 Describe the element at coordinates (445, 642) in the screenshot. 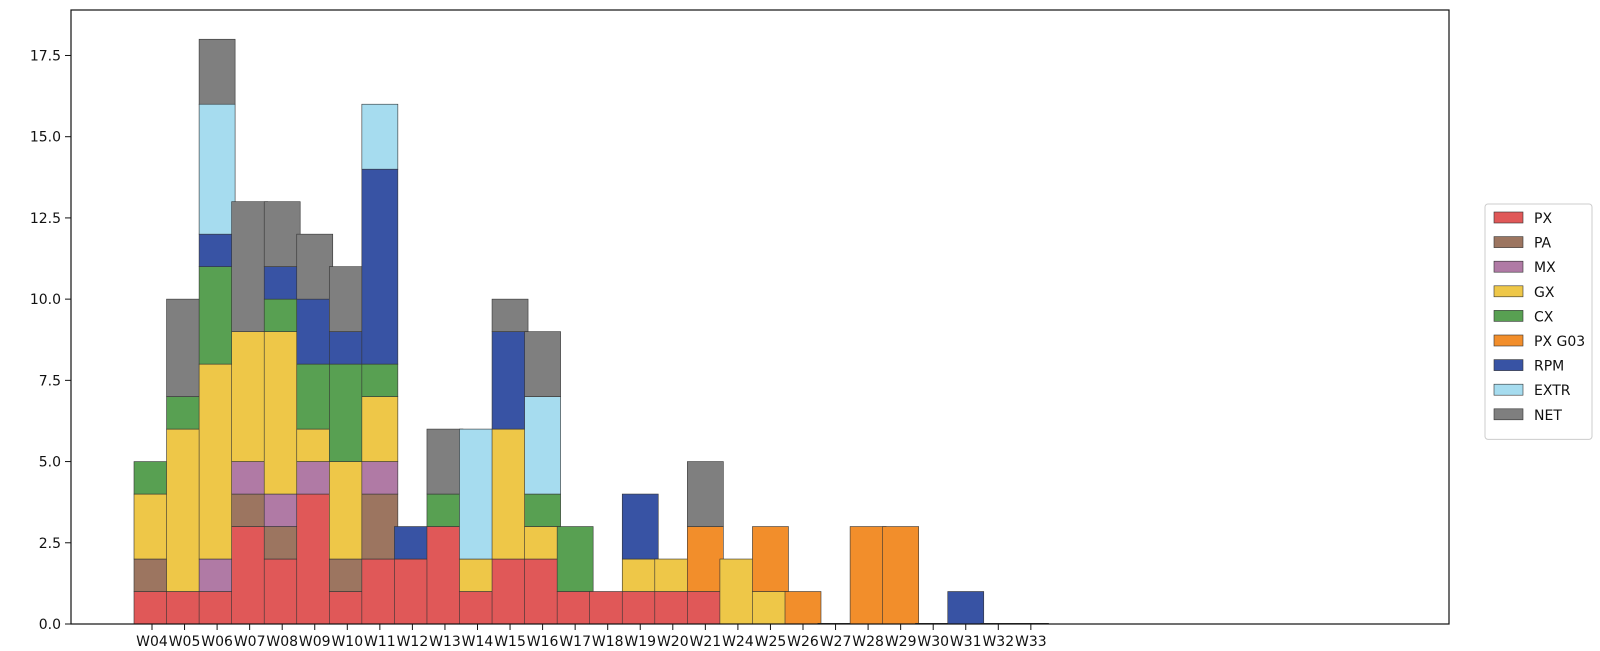

I see `x-tick-label: W13` at that location.